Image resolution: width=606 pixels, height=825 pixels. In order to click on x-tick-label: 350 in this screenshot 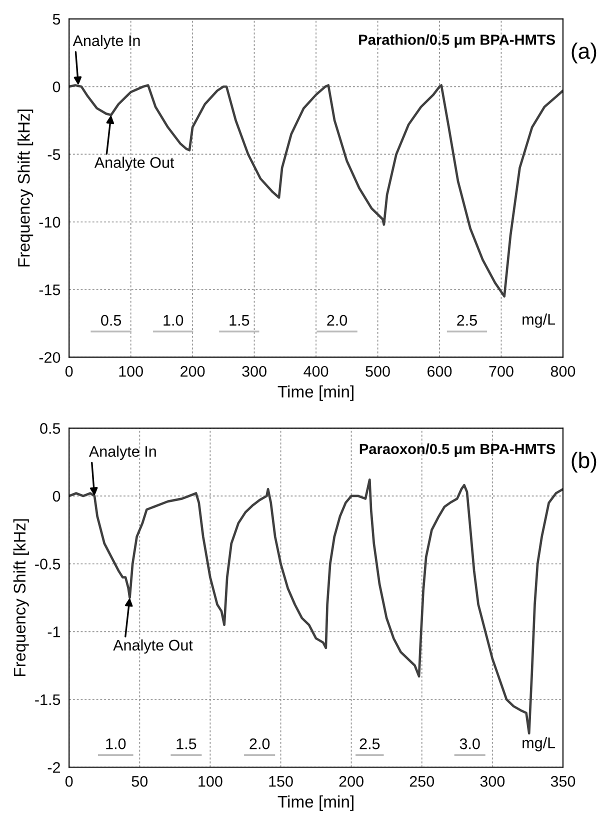, I will do `click(563, 781)`.